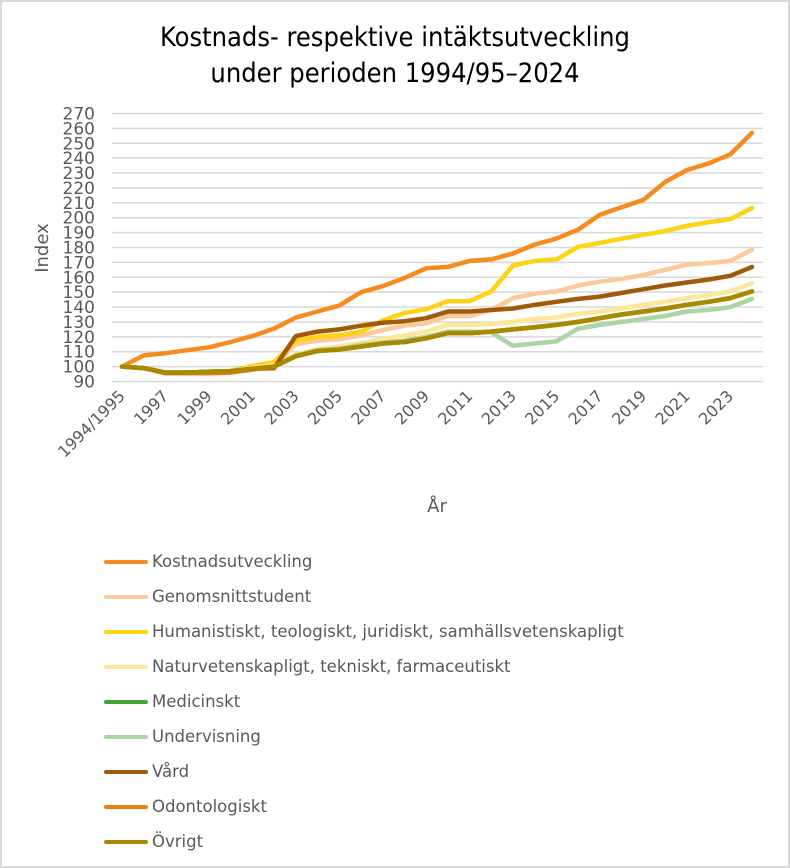 The image size is (790, 868). What do you see at coordinates (91, 423) in the screenshot?
I see `x-tick-label: 1994/1995` at bounding box center [91, 423].